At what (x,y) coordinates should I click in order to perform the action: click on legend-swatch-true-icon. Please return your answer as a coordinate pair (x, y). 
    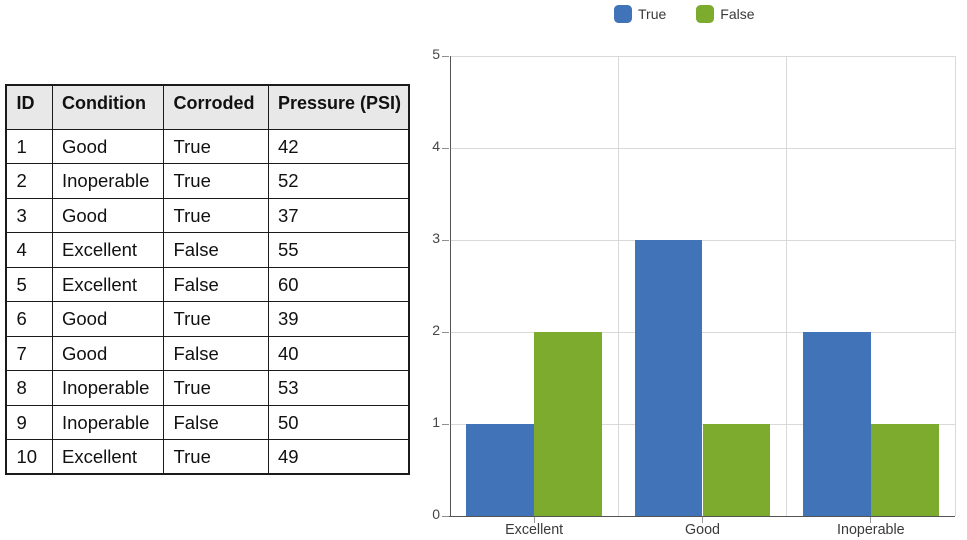
    Looking at the image, I should click on (623, 14).